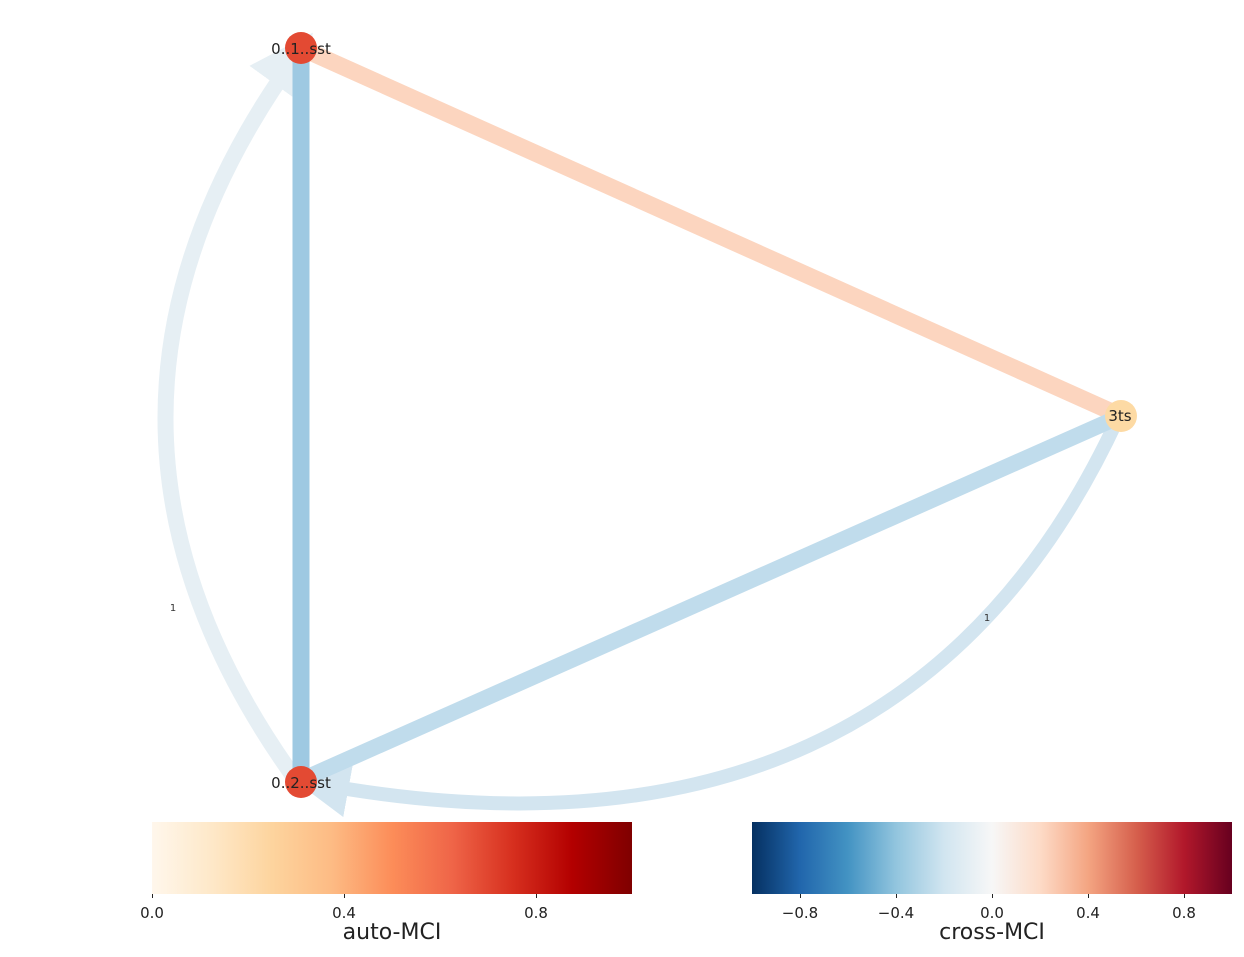 This screenshot has width=1244, height=957. I want to click on node-label: 3ts, so click(1119, 416).